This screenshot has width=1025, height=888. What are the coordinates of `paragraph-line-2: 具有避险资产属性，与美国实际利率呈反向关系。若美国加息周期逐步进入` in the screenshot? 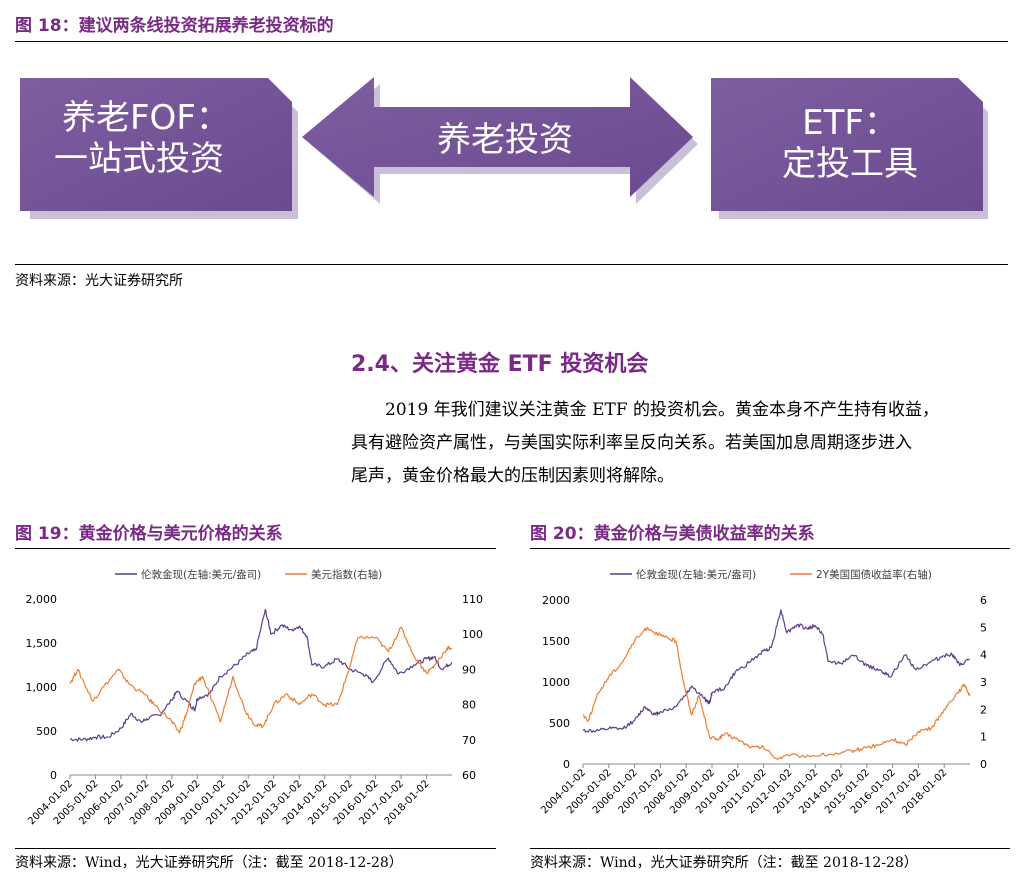 It's located at (631, 443).